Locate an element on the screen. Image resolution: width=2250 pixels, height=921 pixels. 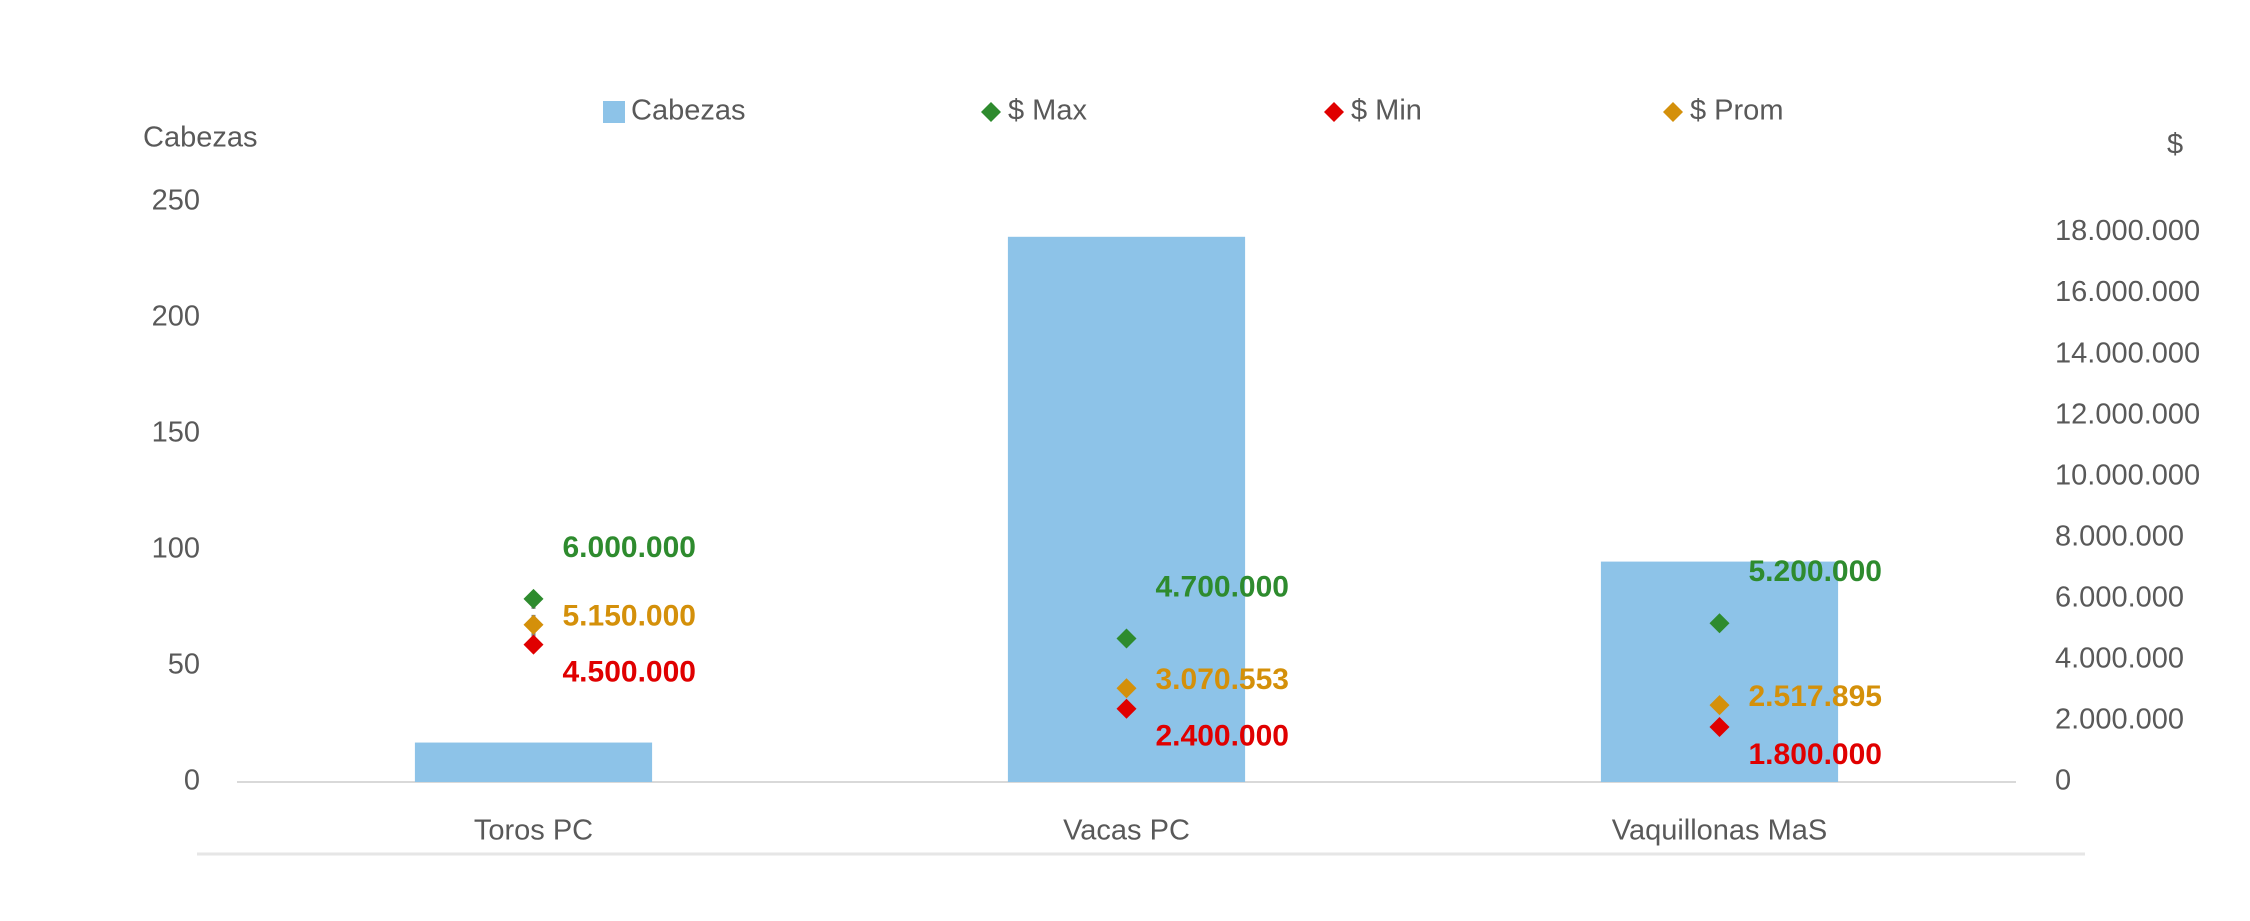
y-tick-label: 0 is located at coordinates (192, 781).